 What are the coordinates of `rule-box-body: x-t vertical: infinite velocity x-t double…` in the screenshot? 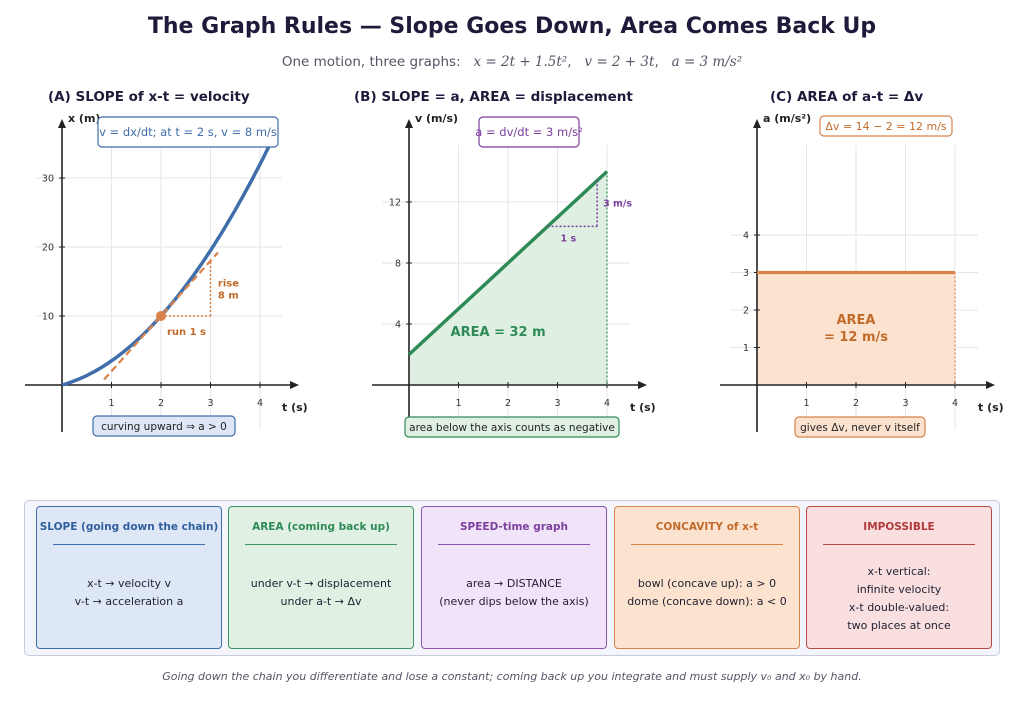 It's located at (899, 599).